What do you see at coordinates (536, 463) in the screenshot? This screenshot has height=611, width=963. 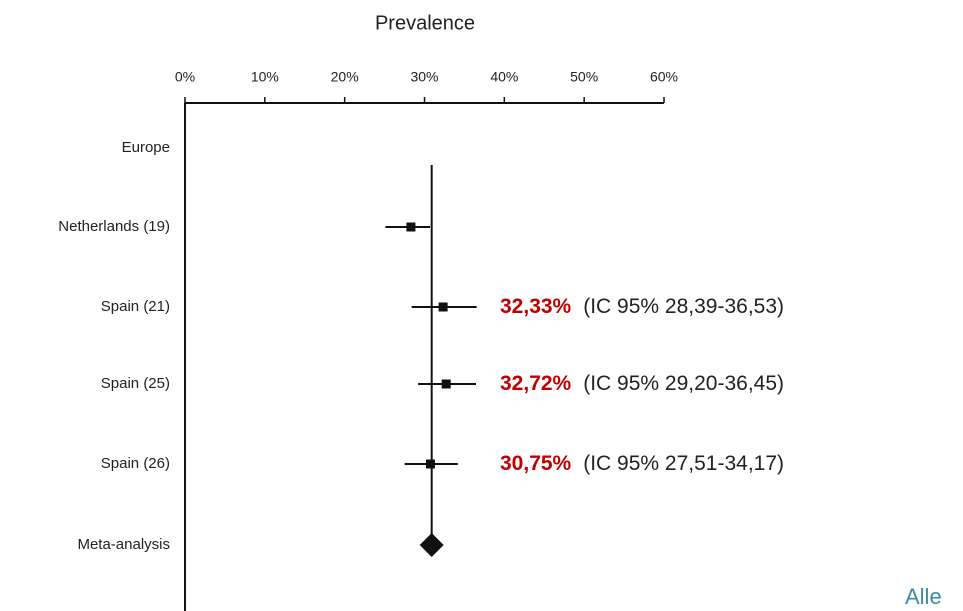 I see `value-label: 30,75%` at bounding box center [536, 463].